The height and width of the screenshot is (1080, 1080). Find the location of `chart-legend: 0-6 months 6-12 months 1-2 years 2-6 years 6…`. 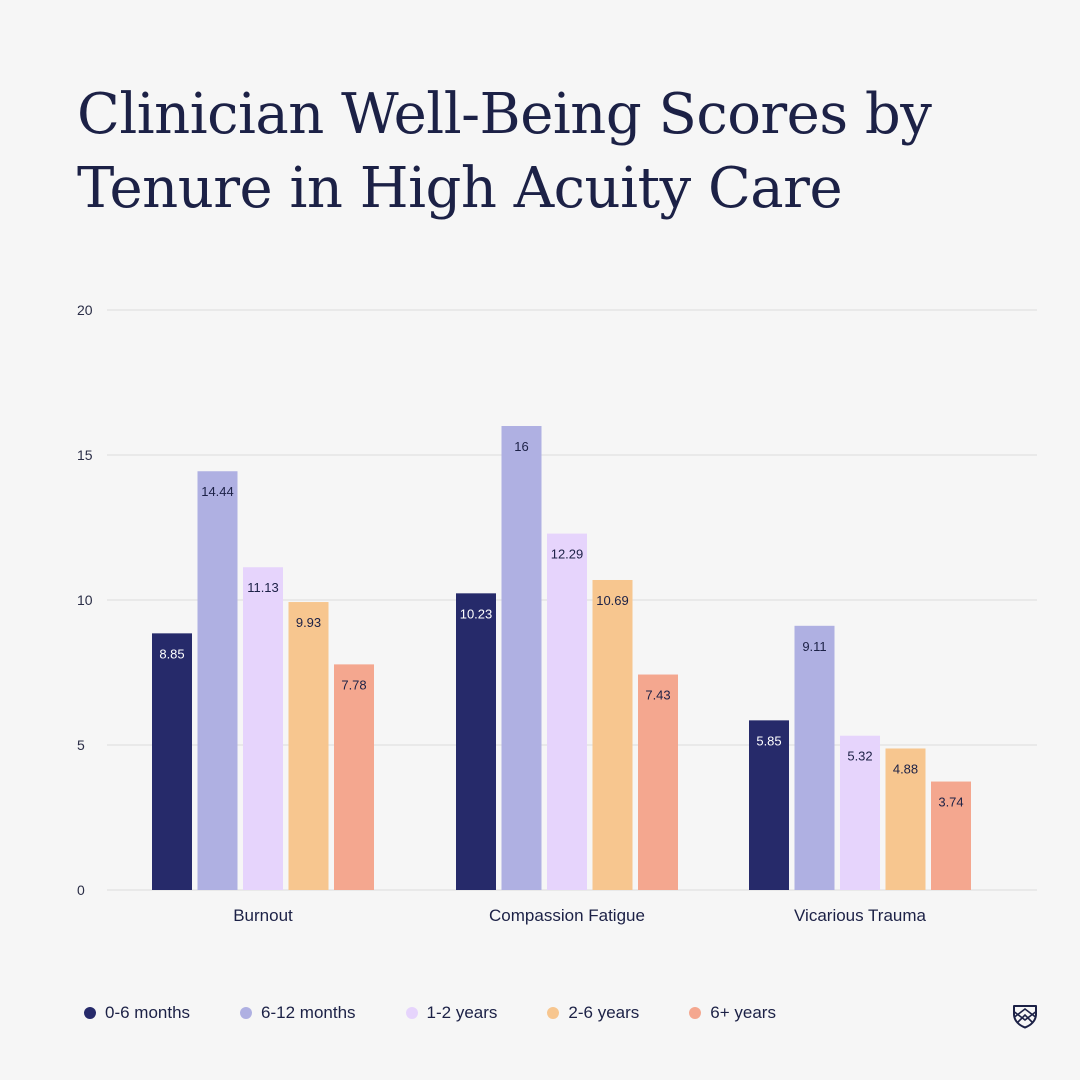

chart-legend: 0-6 months 6-12 months 1-2 years 2-6 years 6… is located at coordinates (455, 1013).